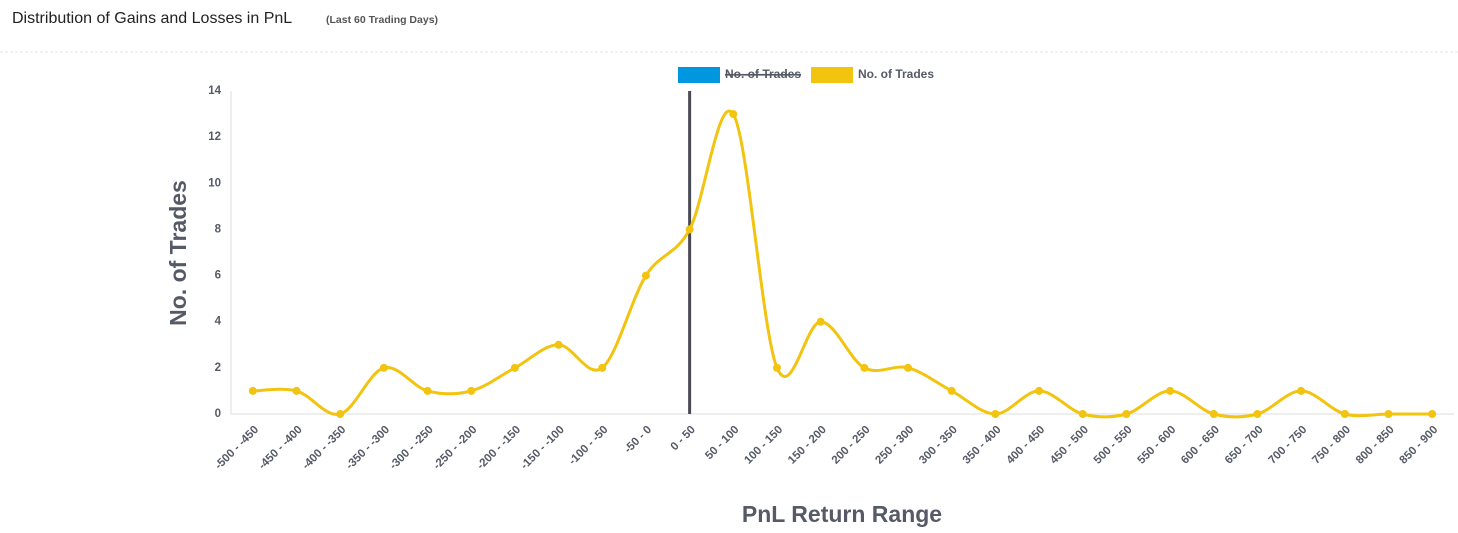  I want to click on y-tick-label: 6, so click(218, 276).